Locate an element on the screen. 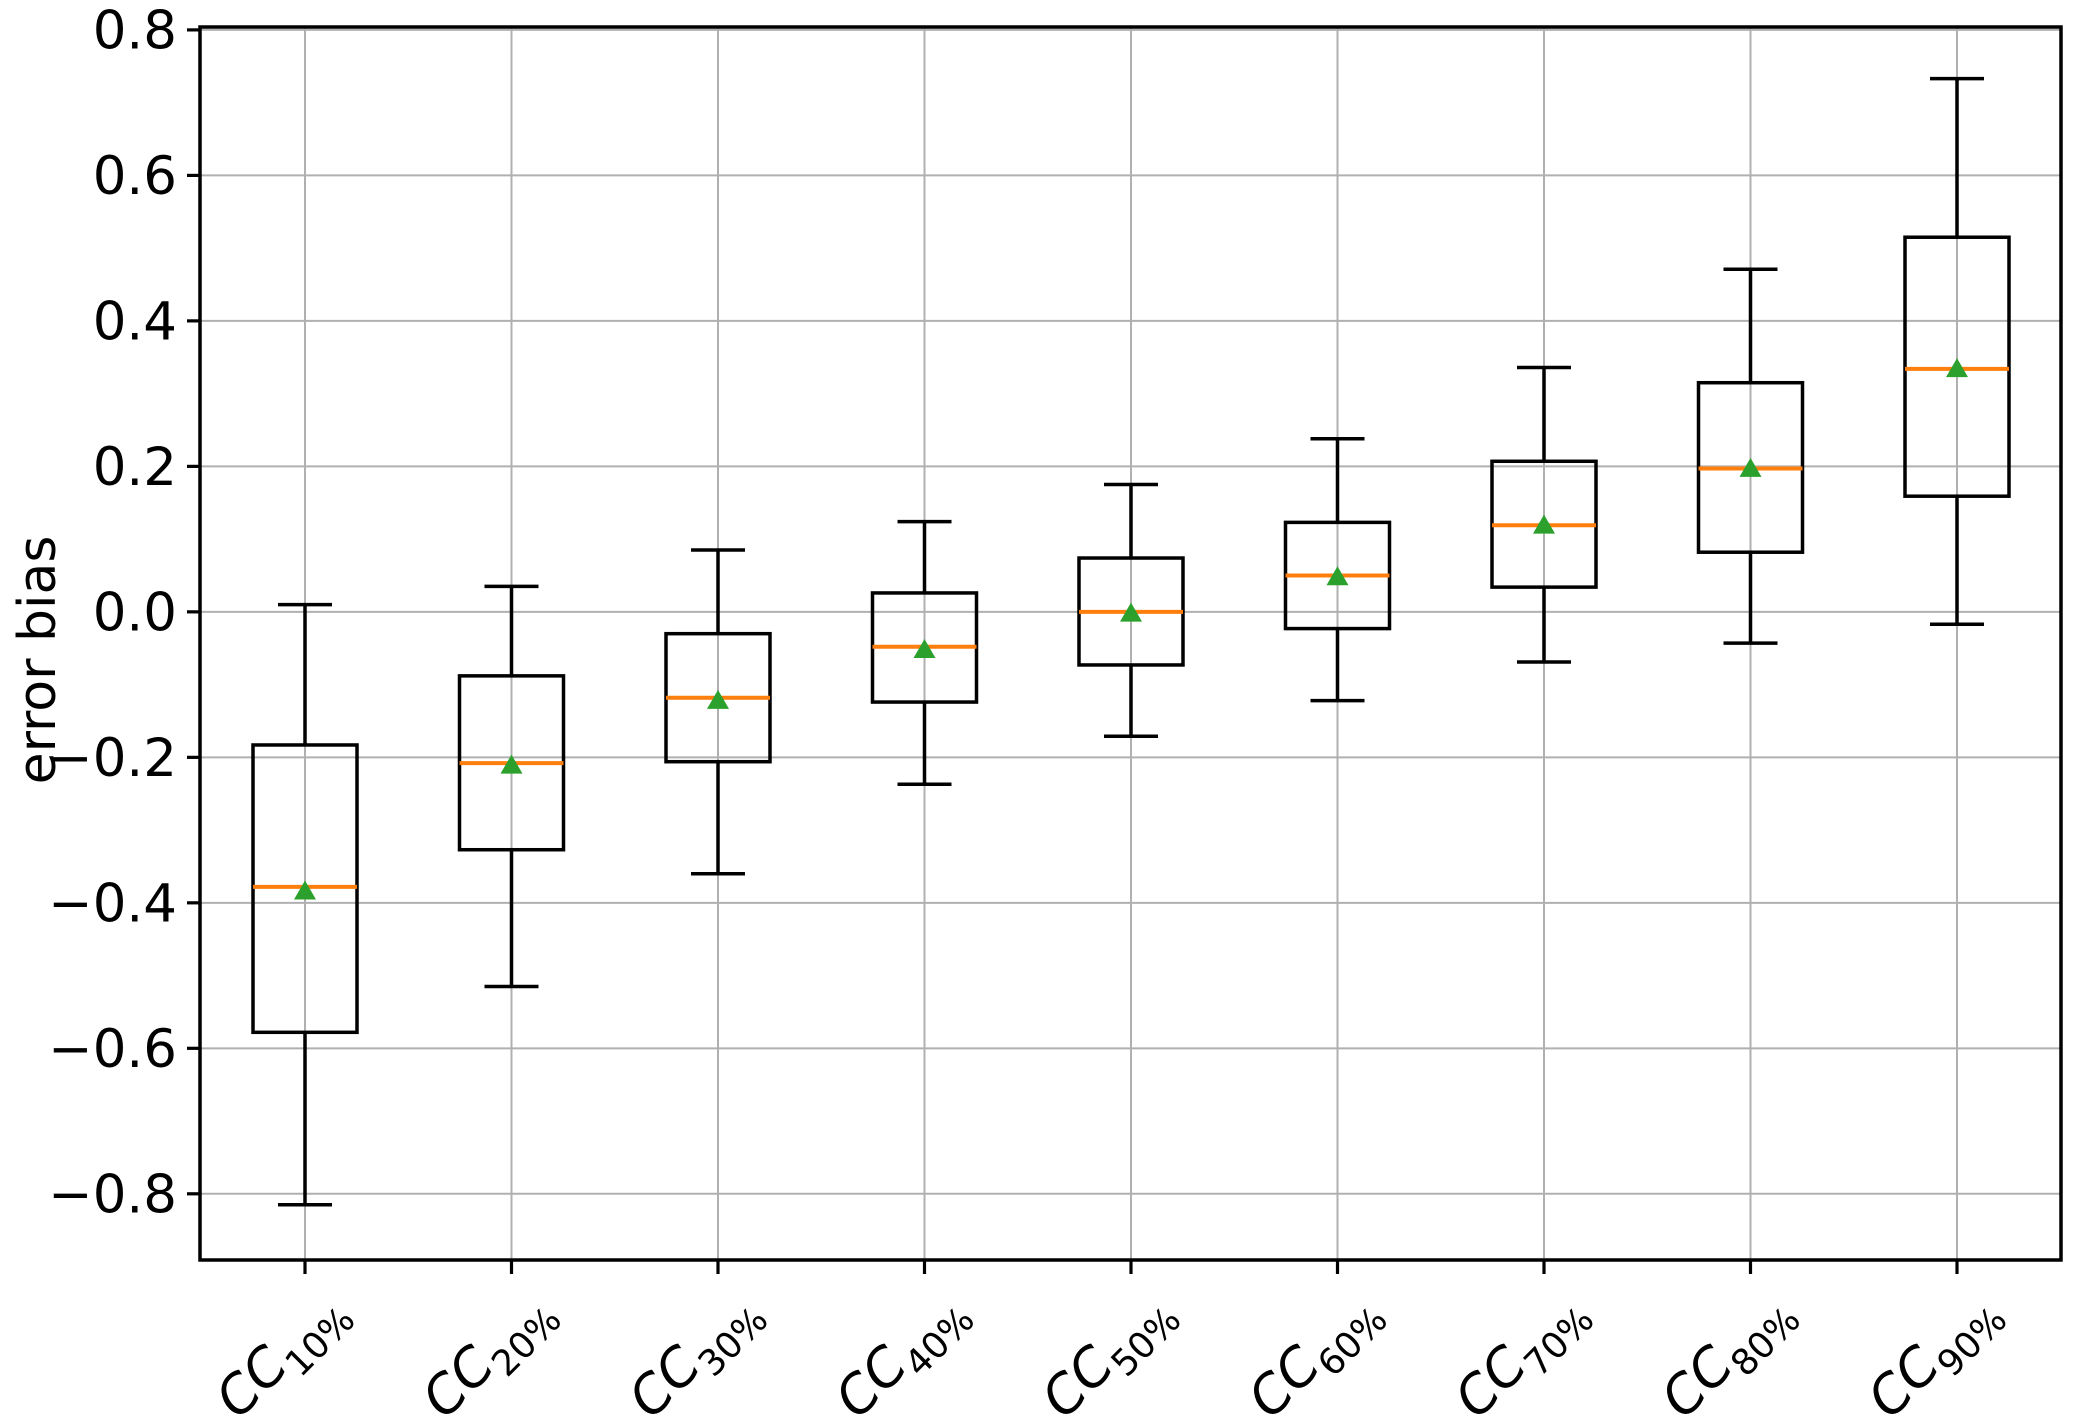 The height and width of the screenshot is (1424, 2081). x-tick-label: CC20% is located at coordinates (490, 1351).